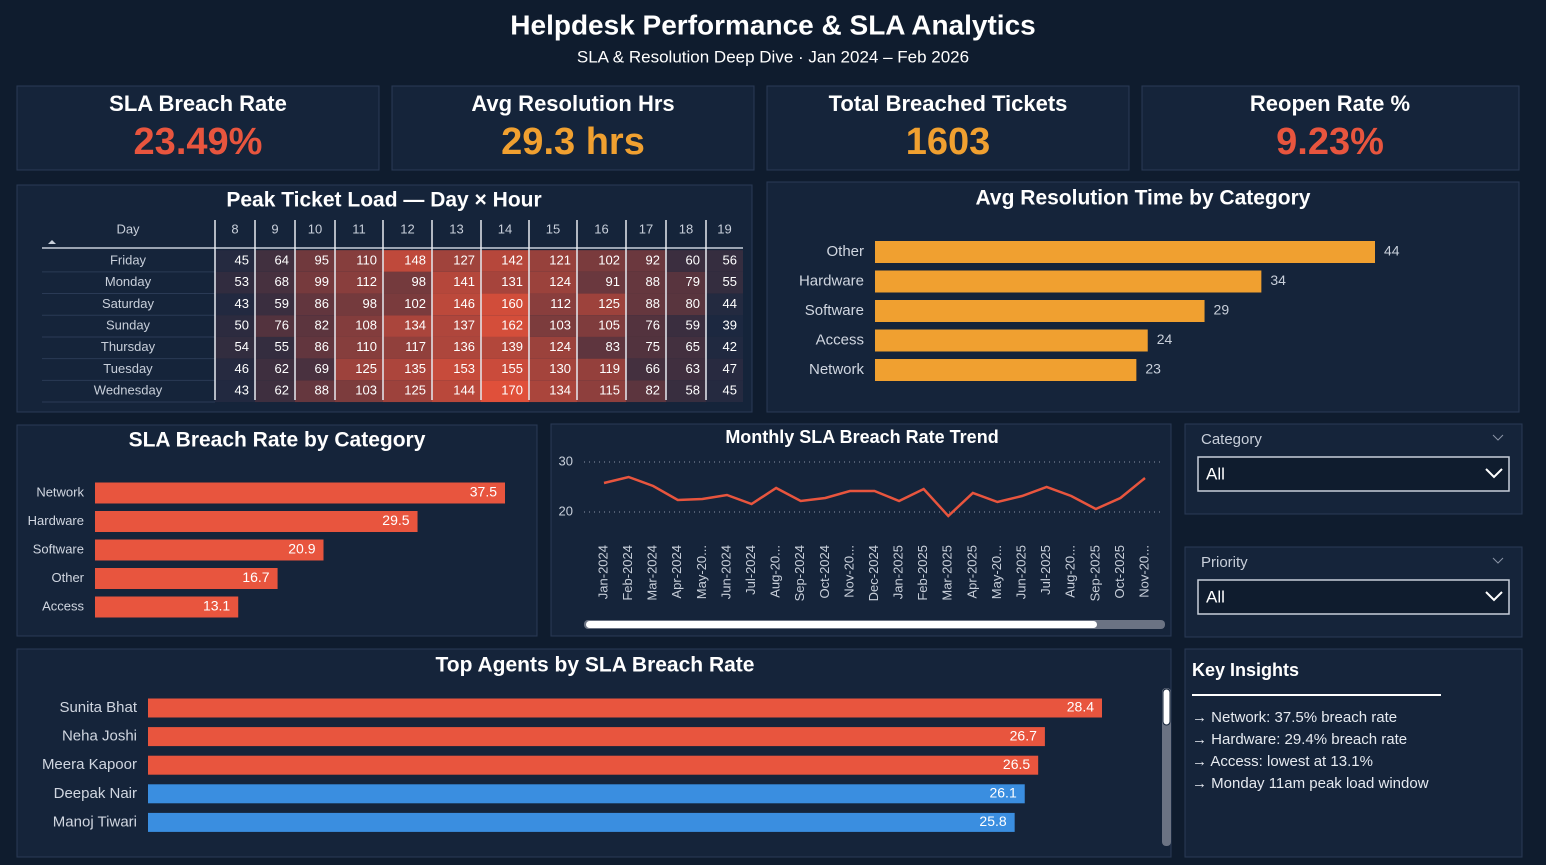  Describe the element at coordinates (282, 281) in the screenshot. I see `cell-value: 68` at that location.